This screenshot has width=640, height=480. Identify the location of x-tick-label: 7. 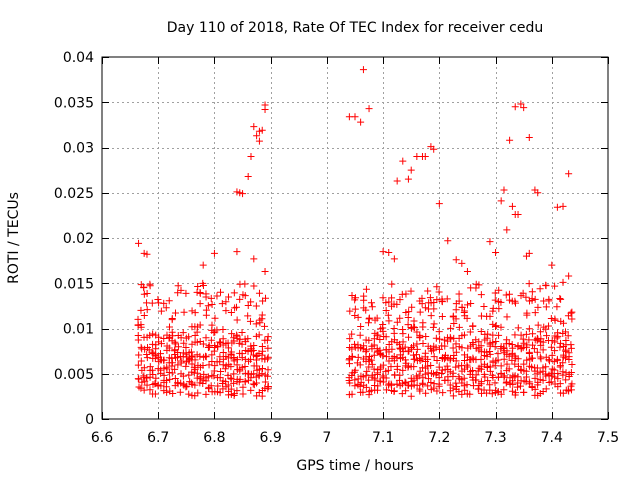
(326, 438).